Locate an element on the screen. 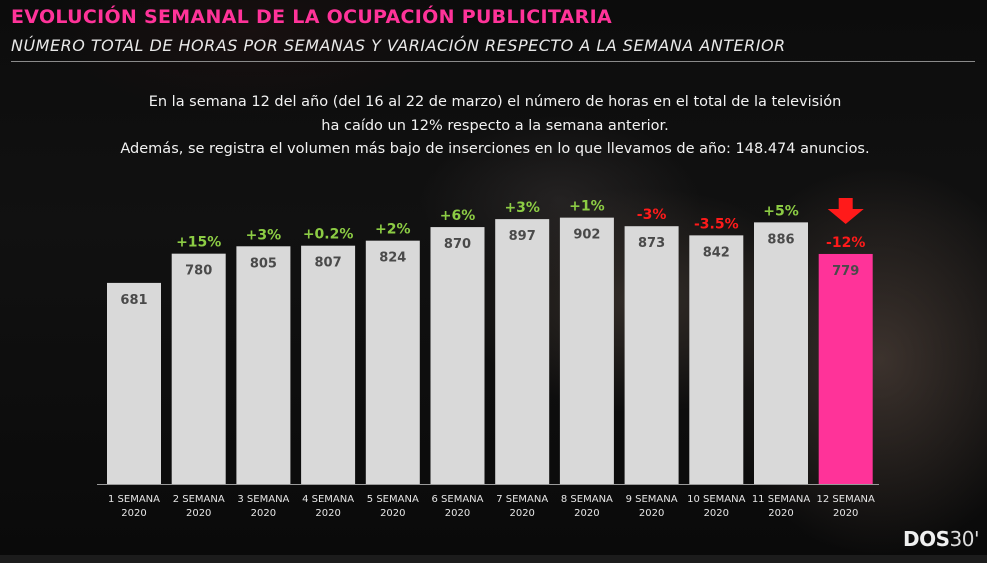 This screenshot has width=987, height=563. x-tick-label-4-line1: 4 SEMANA is located at coordinates (328, 499).